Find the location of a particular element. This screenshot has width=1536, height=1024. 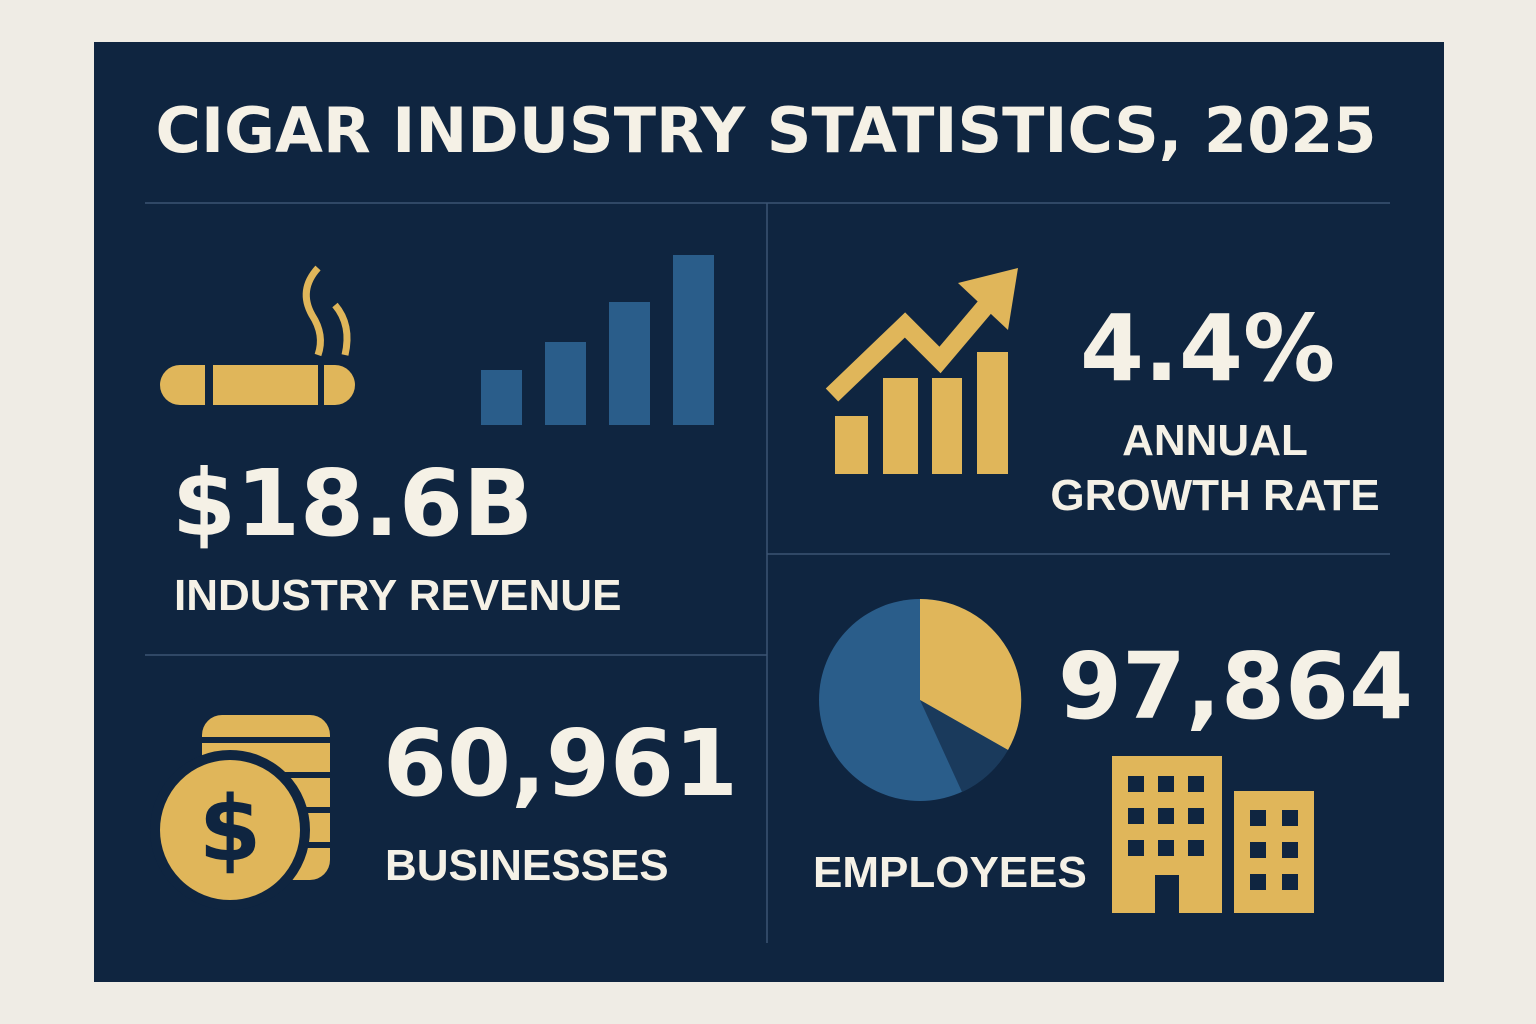

coins-icon: $ is located at coordinates (240, 812).